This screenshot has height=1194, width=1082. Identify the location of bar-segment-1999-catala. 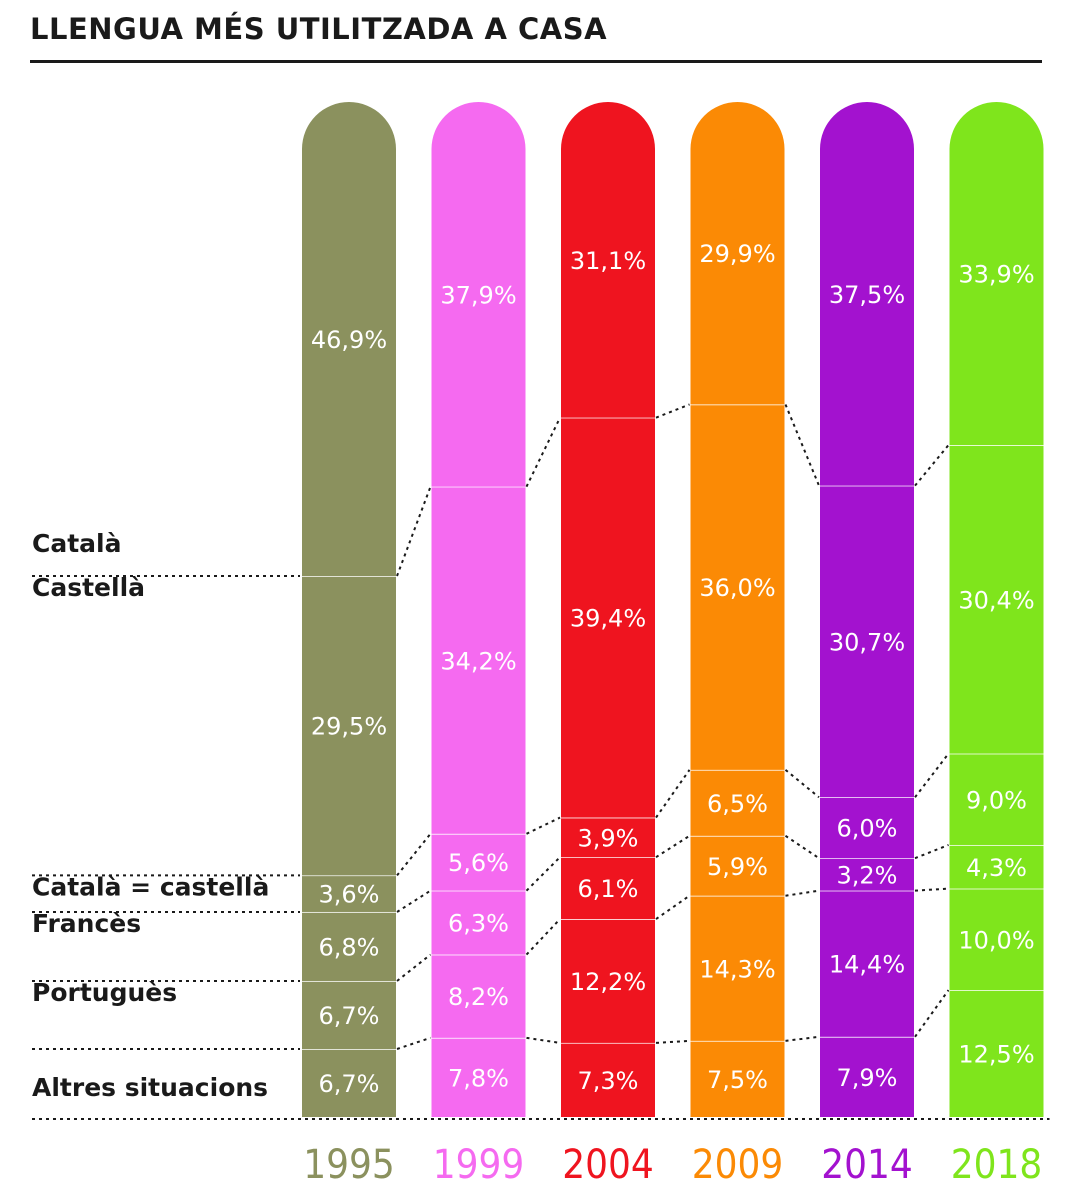
(478, 294).